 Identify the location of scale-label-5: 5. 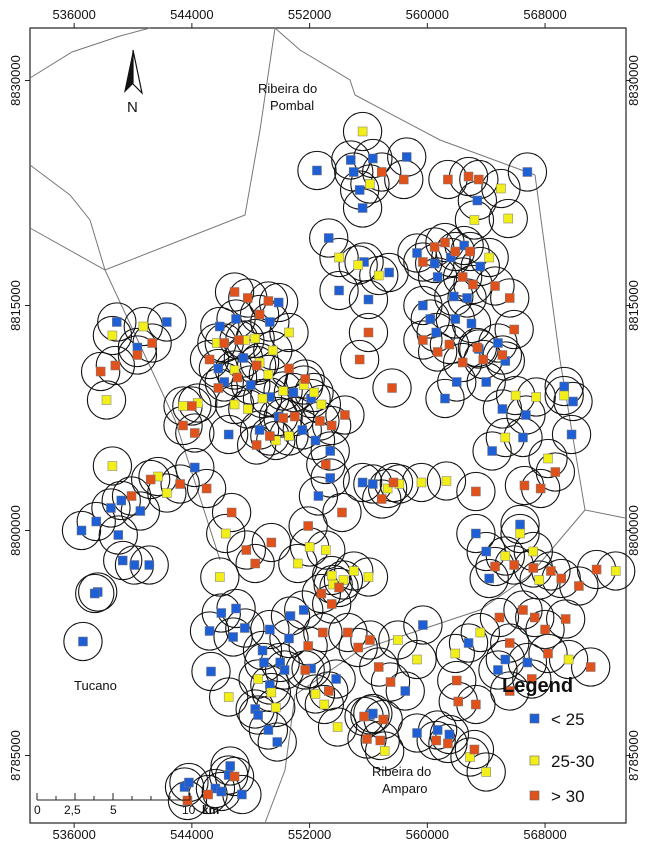
(113, 810).